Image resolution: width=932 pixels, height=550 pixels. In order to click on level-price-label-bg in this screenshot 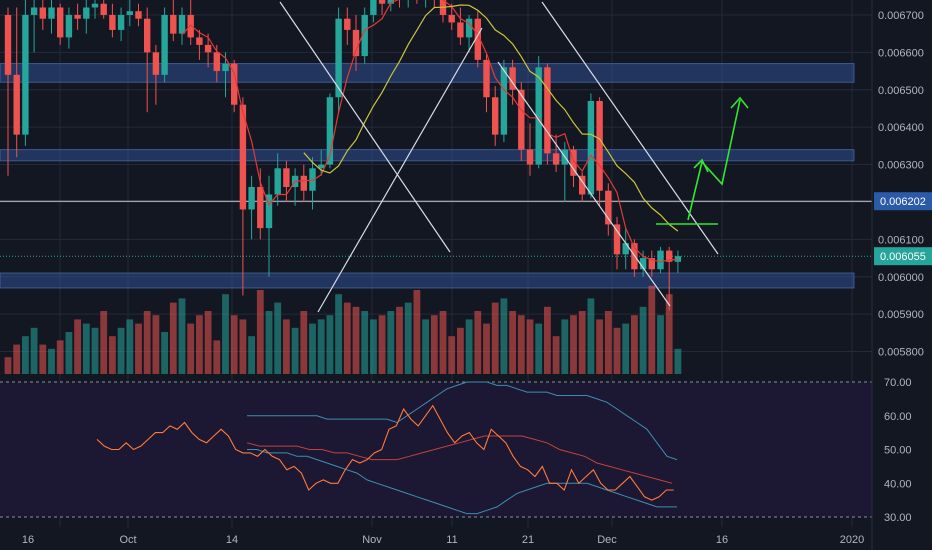, I will do `click(903, 201)`.